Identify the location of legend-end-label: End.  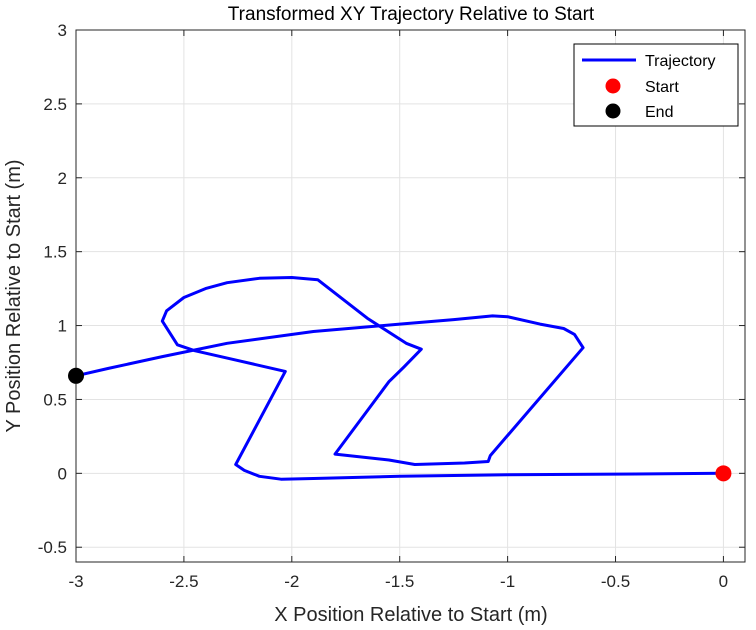
(659, 112).